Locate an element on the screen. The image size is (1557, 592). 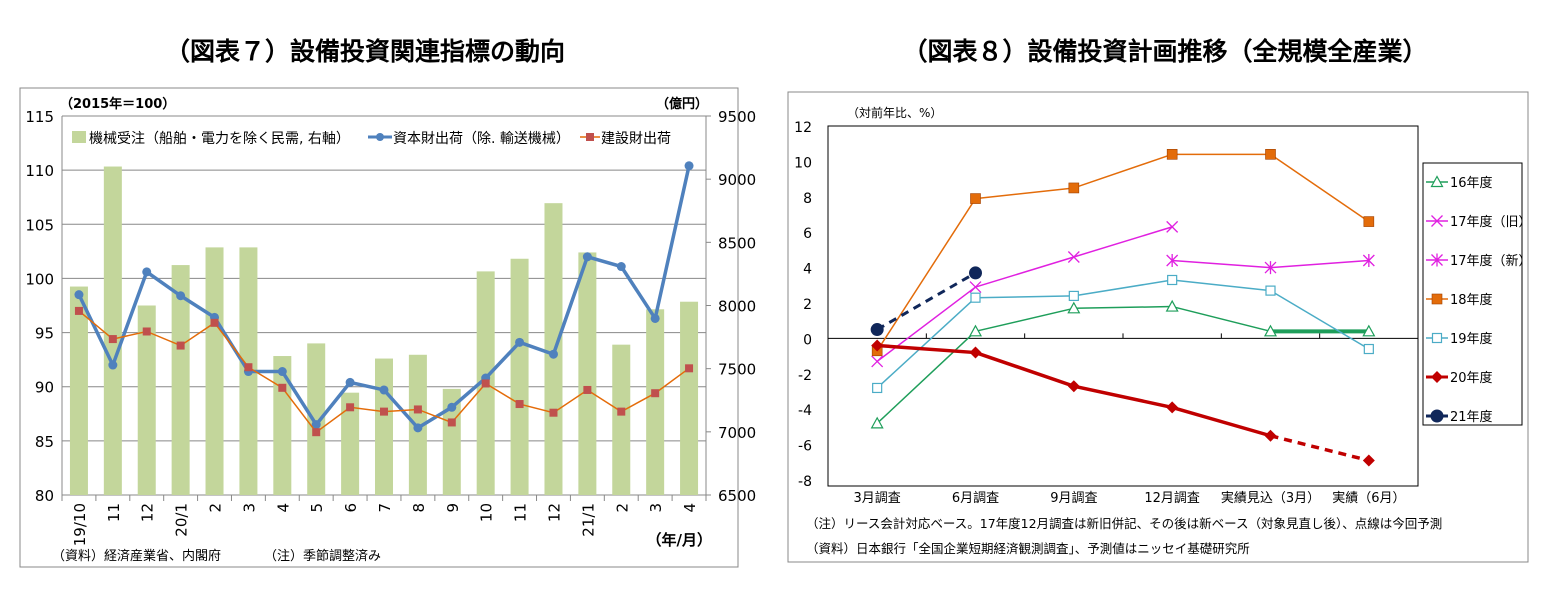
y-left-tick-label: 85 is located at coordinates (44, 442).